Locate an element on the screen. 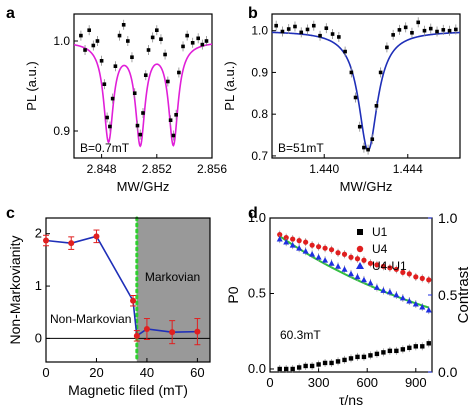 The width and height of the screenshot is (474, 412). panel-d-y-tick-label: 1.0 is located at coordinates (257, 217).